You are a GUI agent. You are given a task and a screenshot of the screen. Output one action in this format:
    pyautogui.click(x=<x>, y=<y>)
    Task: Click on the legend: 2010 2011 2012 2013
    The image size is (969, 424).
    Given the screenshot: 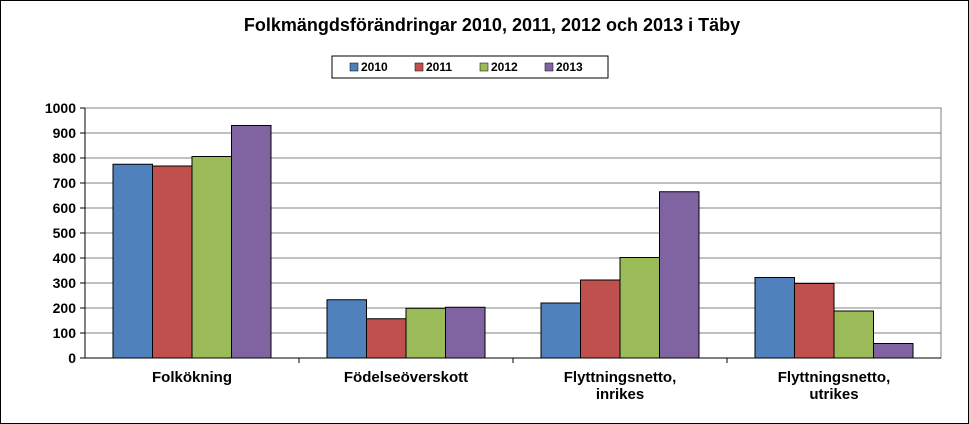 What is the action you would take?
    pyautogui.click(x=470, y=67)
    